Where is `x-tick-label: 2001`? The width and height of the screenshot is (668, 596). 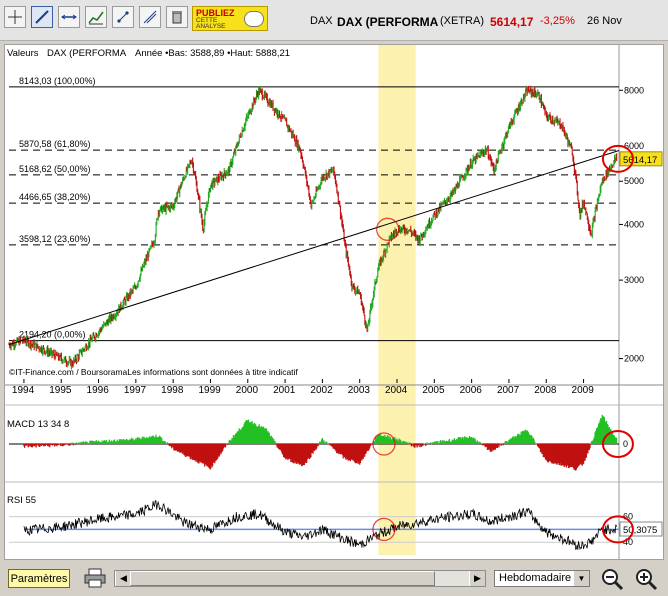
x-tick-label: 2001 is located at coordinates (284, 390).